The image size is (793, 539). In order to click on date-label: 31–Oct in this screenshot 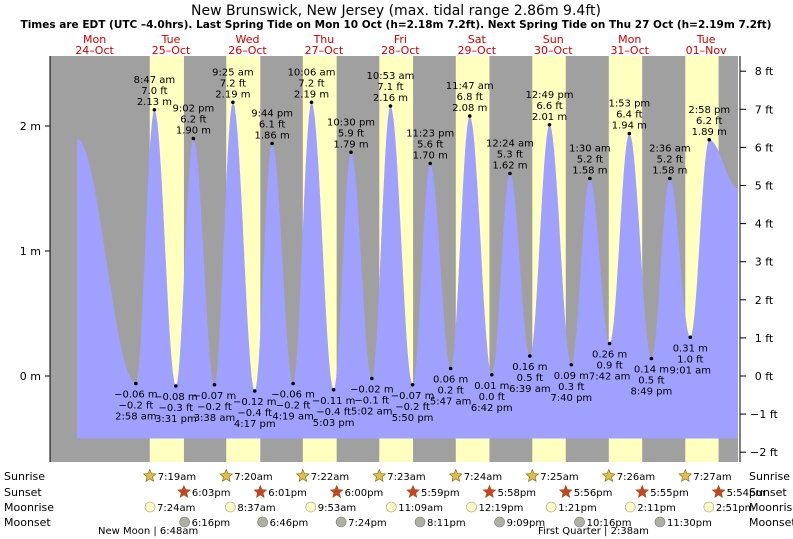, I will do `click(629, 50)`.